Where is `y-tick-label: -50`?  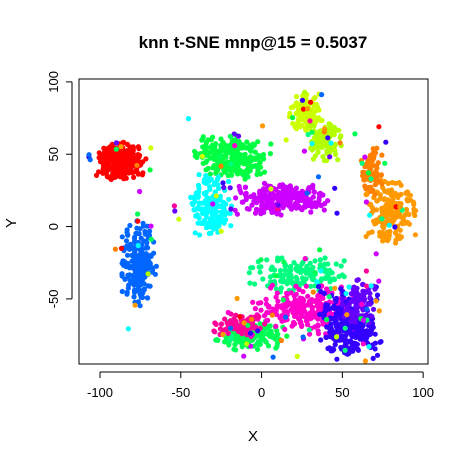 y-tick-label: -50 is located at coordinates (53, 299).